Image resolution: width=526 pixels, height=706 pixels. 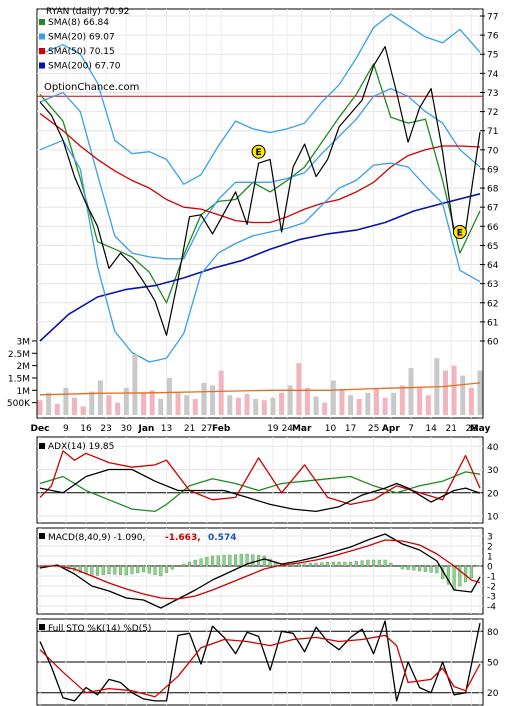 I want to click on sto-legend-swatch, so click(x=42, y=627).